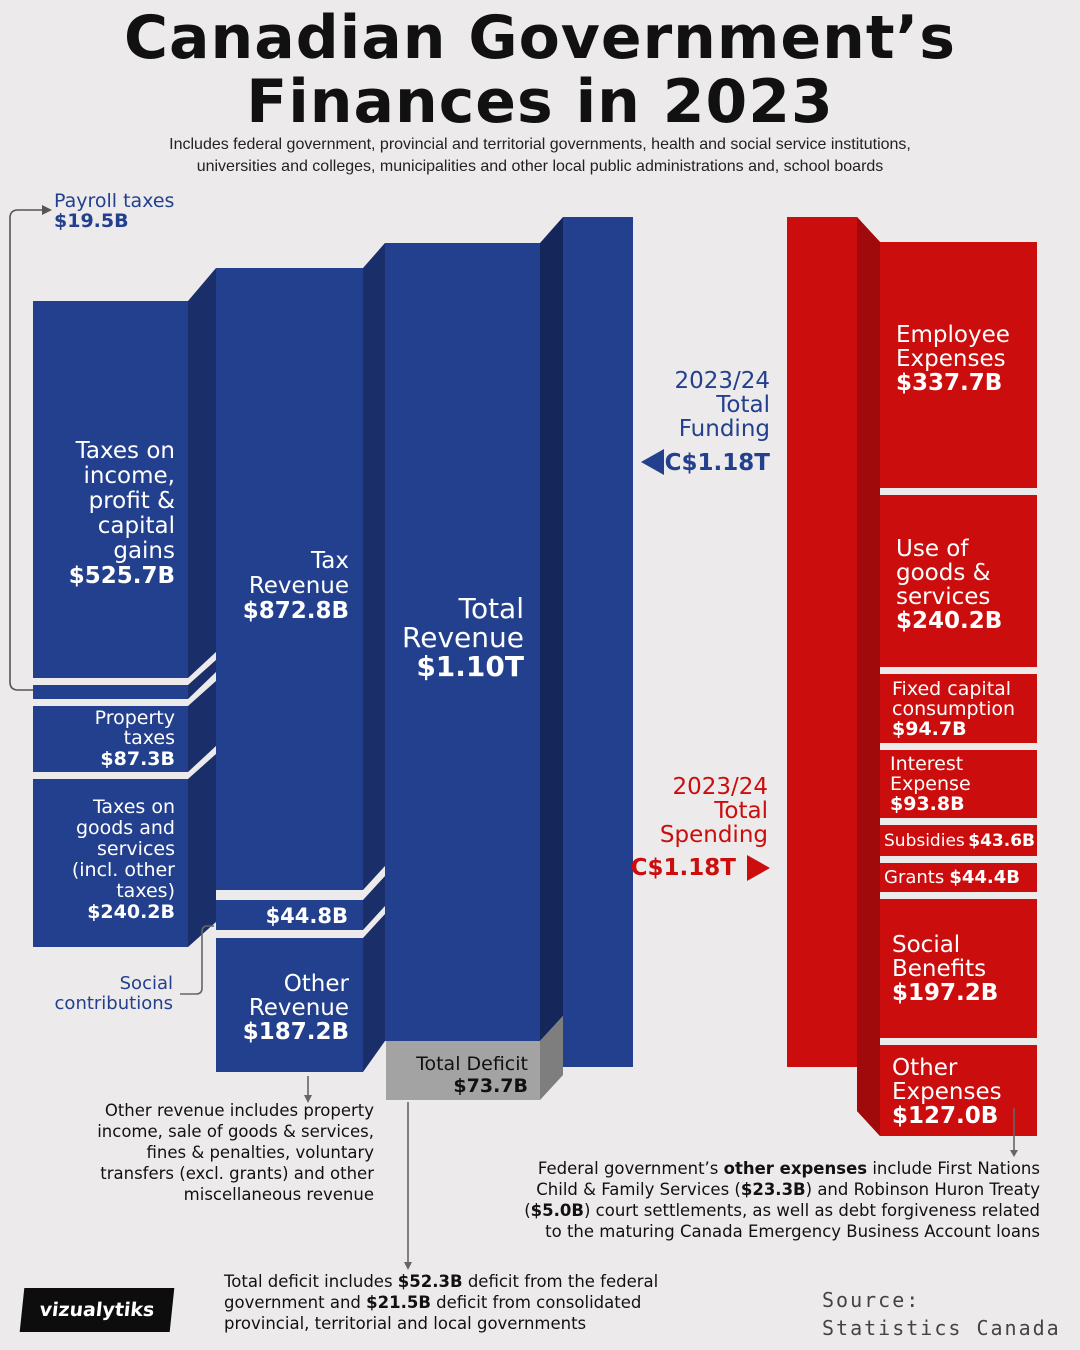 This screenshot has height=1350, width=1080. I want to click on deficit-side, so click(551, 1058).